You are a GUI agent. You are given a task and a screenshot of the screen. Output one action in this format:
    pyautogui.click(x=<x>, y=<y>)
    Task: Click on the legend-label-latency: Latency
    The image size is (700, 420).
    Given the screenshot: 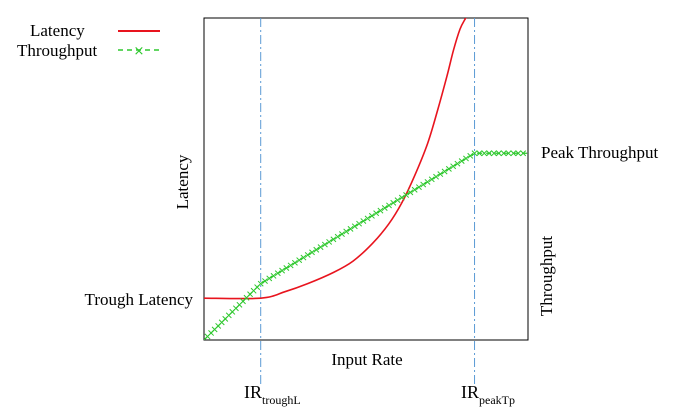 What is the action you would take?
    pyautogui.click(x=57, y=30)
    